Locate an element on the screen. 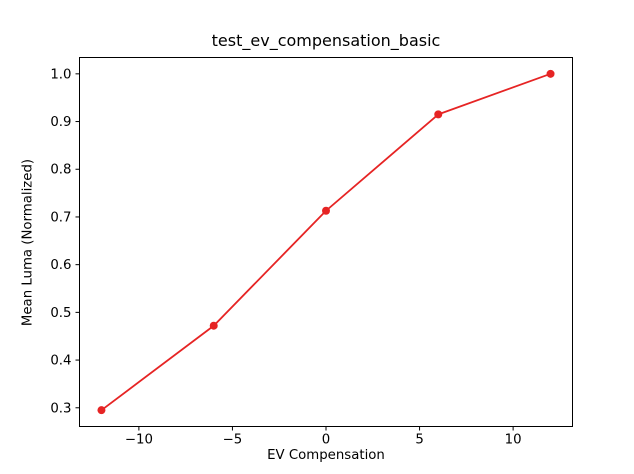 Image resolution: width=634 pixels, height=474 pixels. y-tick-label: 0.7 is located at coordinates (60, 217).